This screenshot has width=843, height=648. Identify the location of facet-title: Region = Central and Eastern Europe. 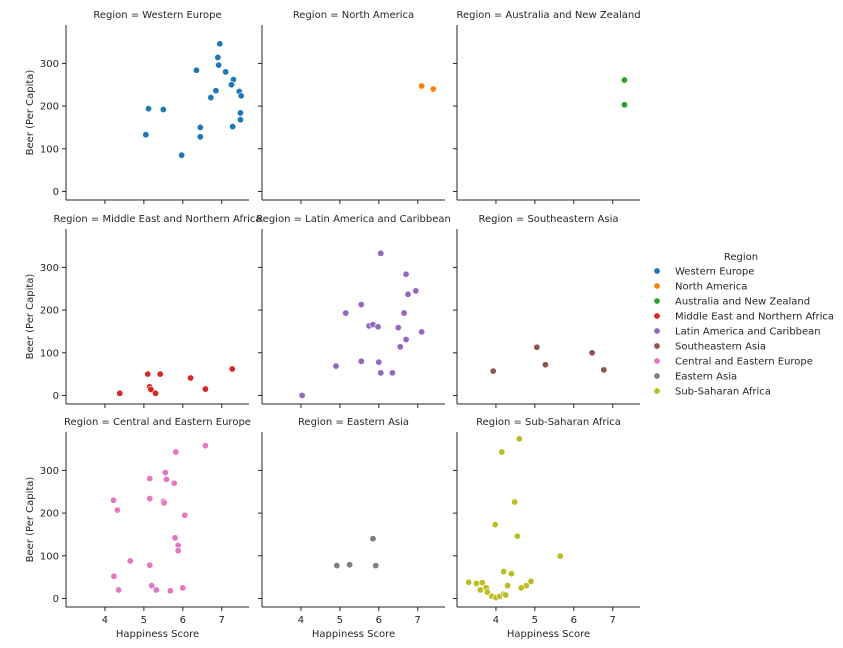
(157, 422).